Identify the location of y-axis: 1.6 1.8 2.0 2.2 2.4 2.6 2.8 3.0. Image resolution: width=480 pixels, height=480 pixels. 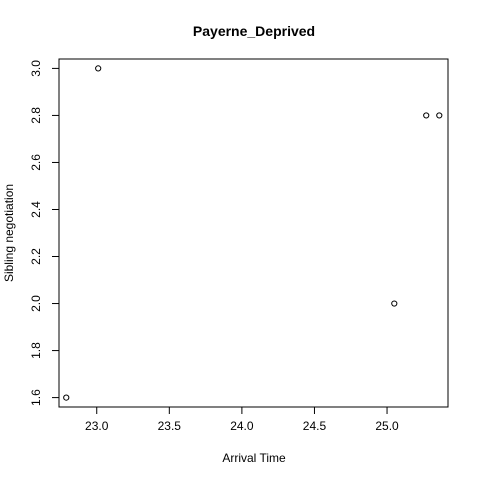
(44, 233).